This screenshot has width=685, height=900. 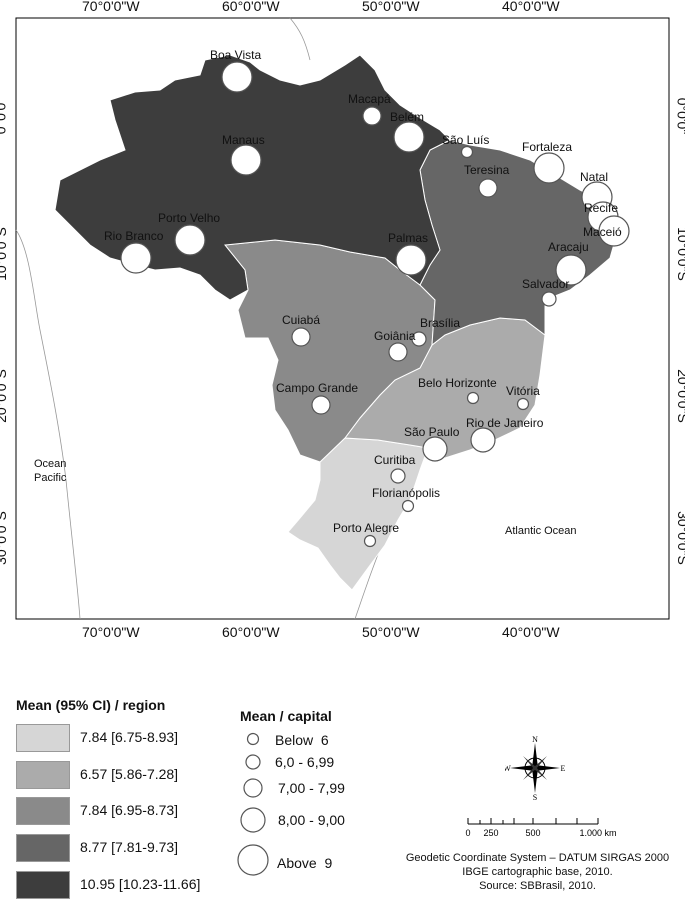 I want to click on region-legend-label-3: 8.77 [7.81-9.73], so click(x=129, y=847).